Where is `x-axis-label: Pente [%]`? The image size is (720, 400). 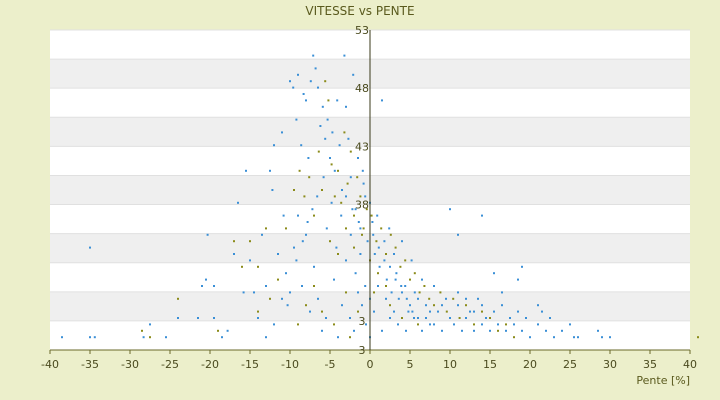 x-axis-label: Pente [%] is located at coordinates (663, 380).